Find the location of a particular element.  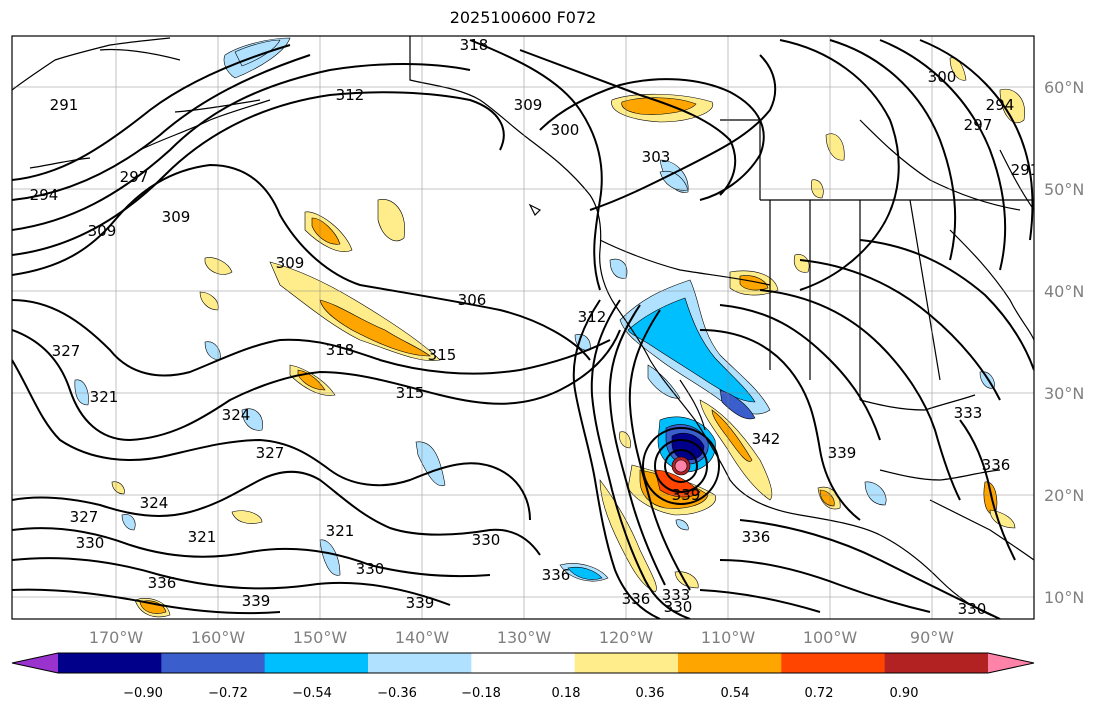

lat-label: 10°N is located at coordinates (1064, 597).